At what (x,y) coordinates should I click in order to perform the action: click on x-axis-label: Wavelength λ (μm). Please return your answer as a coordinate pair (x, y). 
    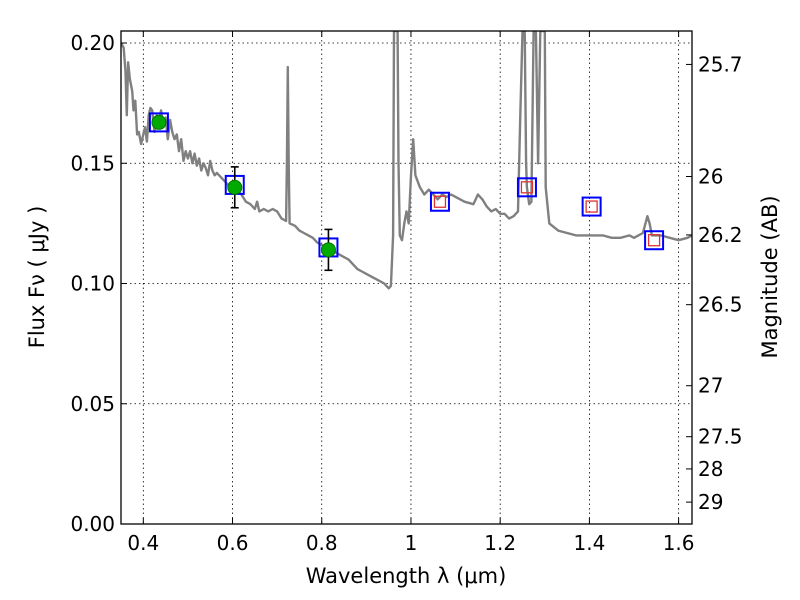
    Looking at the image, I should click on (406, 576).